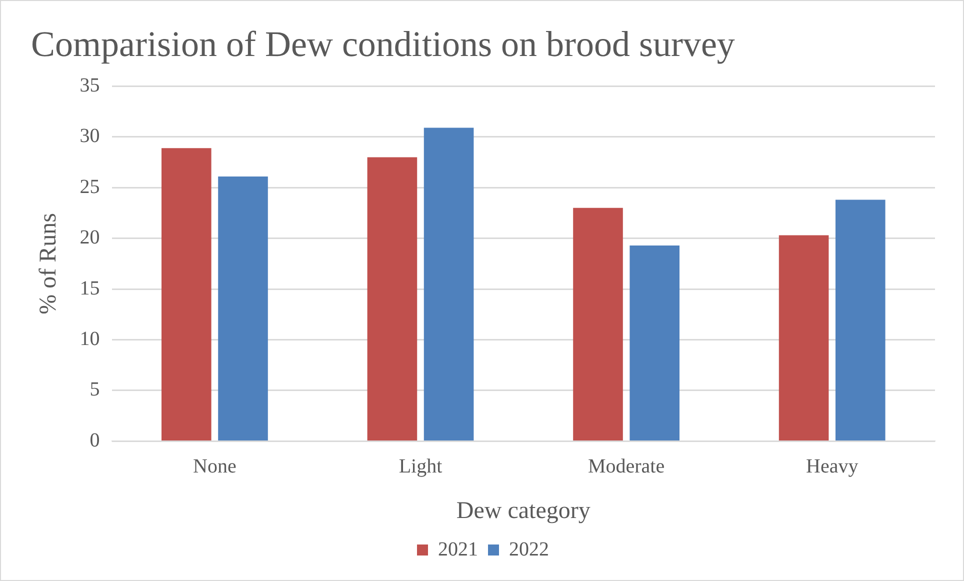 The width and height of the screenshot is (964, 581). What do you see at coordinates (90, 136) in the screenshot?
I see `y-tick-label: 30` at bounding box center [90, 136].